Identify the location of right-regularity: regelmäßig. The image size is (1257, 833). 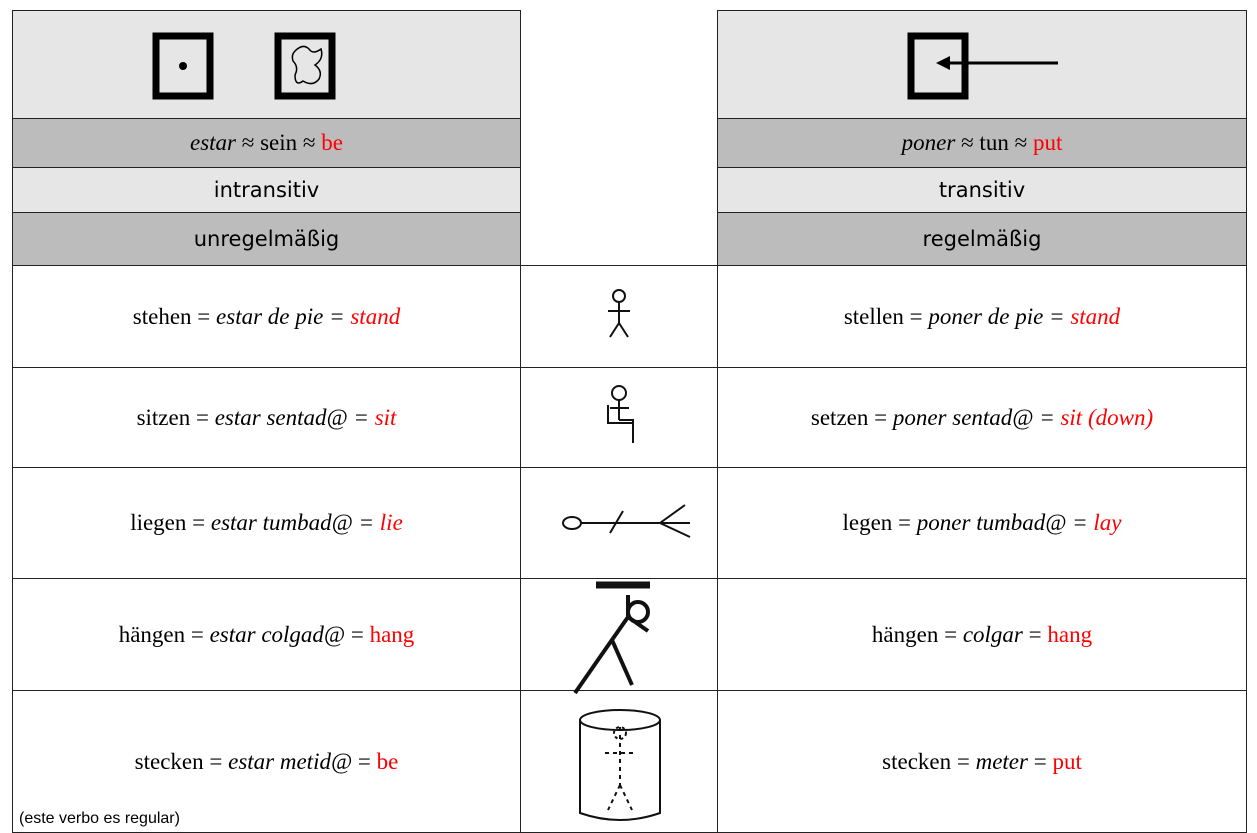
(982, 239).